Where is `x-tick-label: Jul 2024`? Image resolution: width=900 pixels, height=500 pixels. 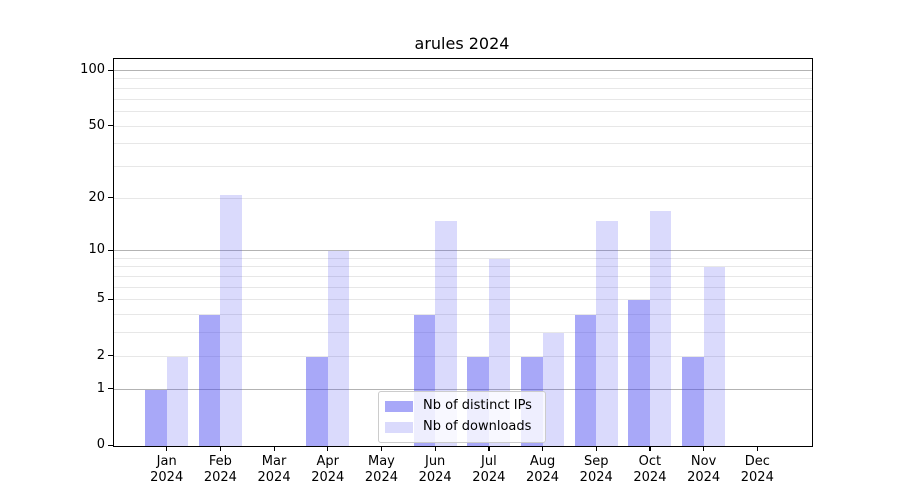 x-tick-label: Jul 2024 is located at coordinates (489, 470).